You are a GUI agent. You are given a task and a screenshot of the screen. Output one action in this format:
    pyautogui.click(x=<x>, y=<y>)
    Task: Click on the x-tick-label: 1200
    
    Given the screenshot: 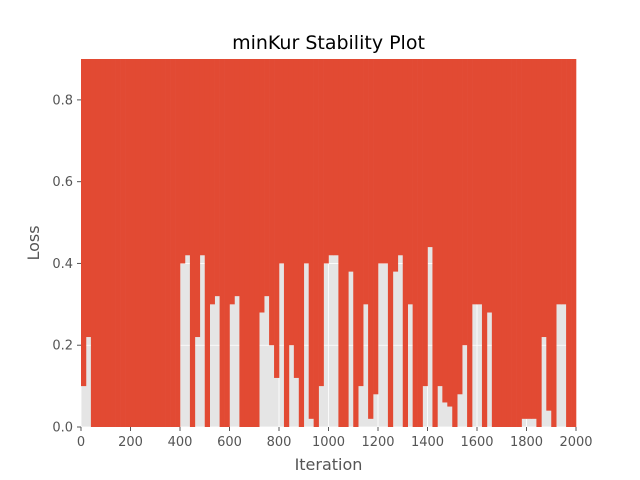 What is the action you would take?
    pyautogui.click(x=377, y=442)
    